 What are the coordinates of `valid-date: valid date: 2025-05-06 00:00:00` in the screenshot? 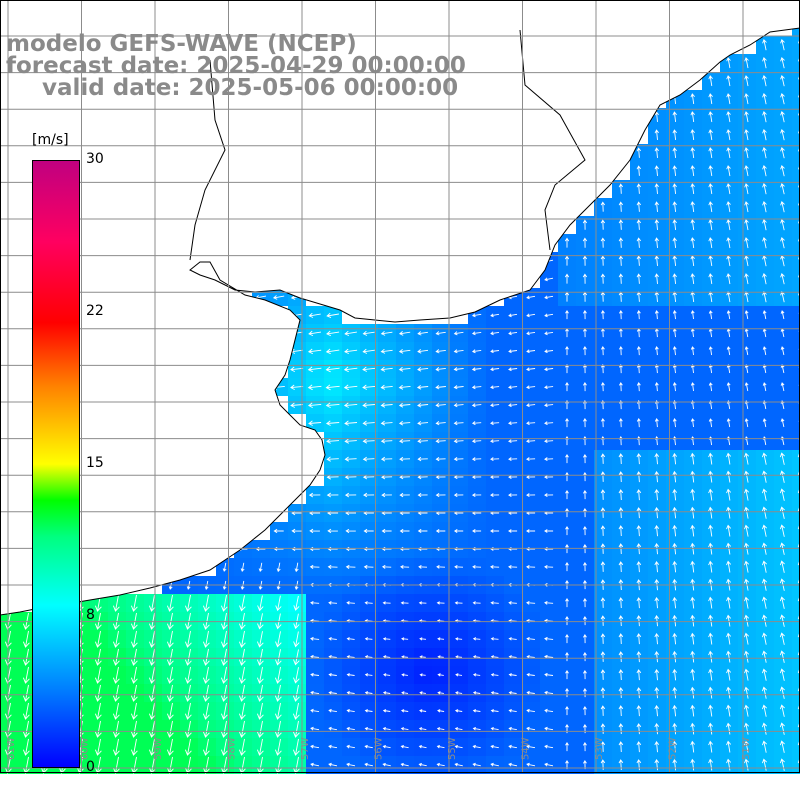 It's located at (250, 88).